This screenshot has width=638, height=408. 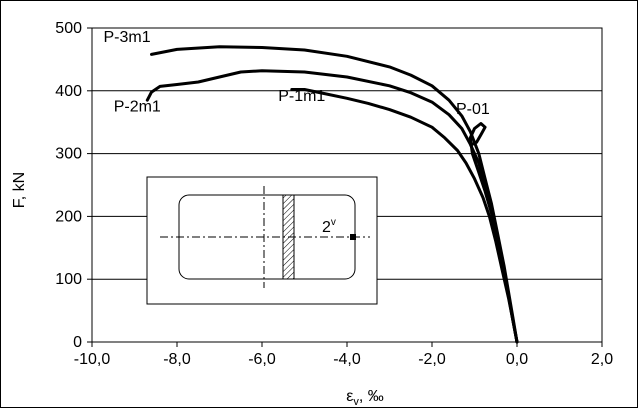 What do you see at coordinates (349, 396) in the screenshot?
I see `x-axis-label-main: ε` at bounding box center [349, 396].